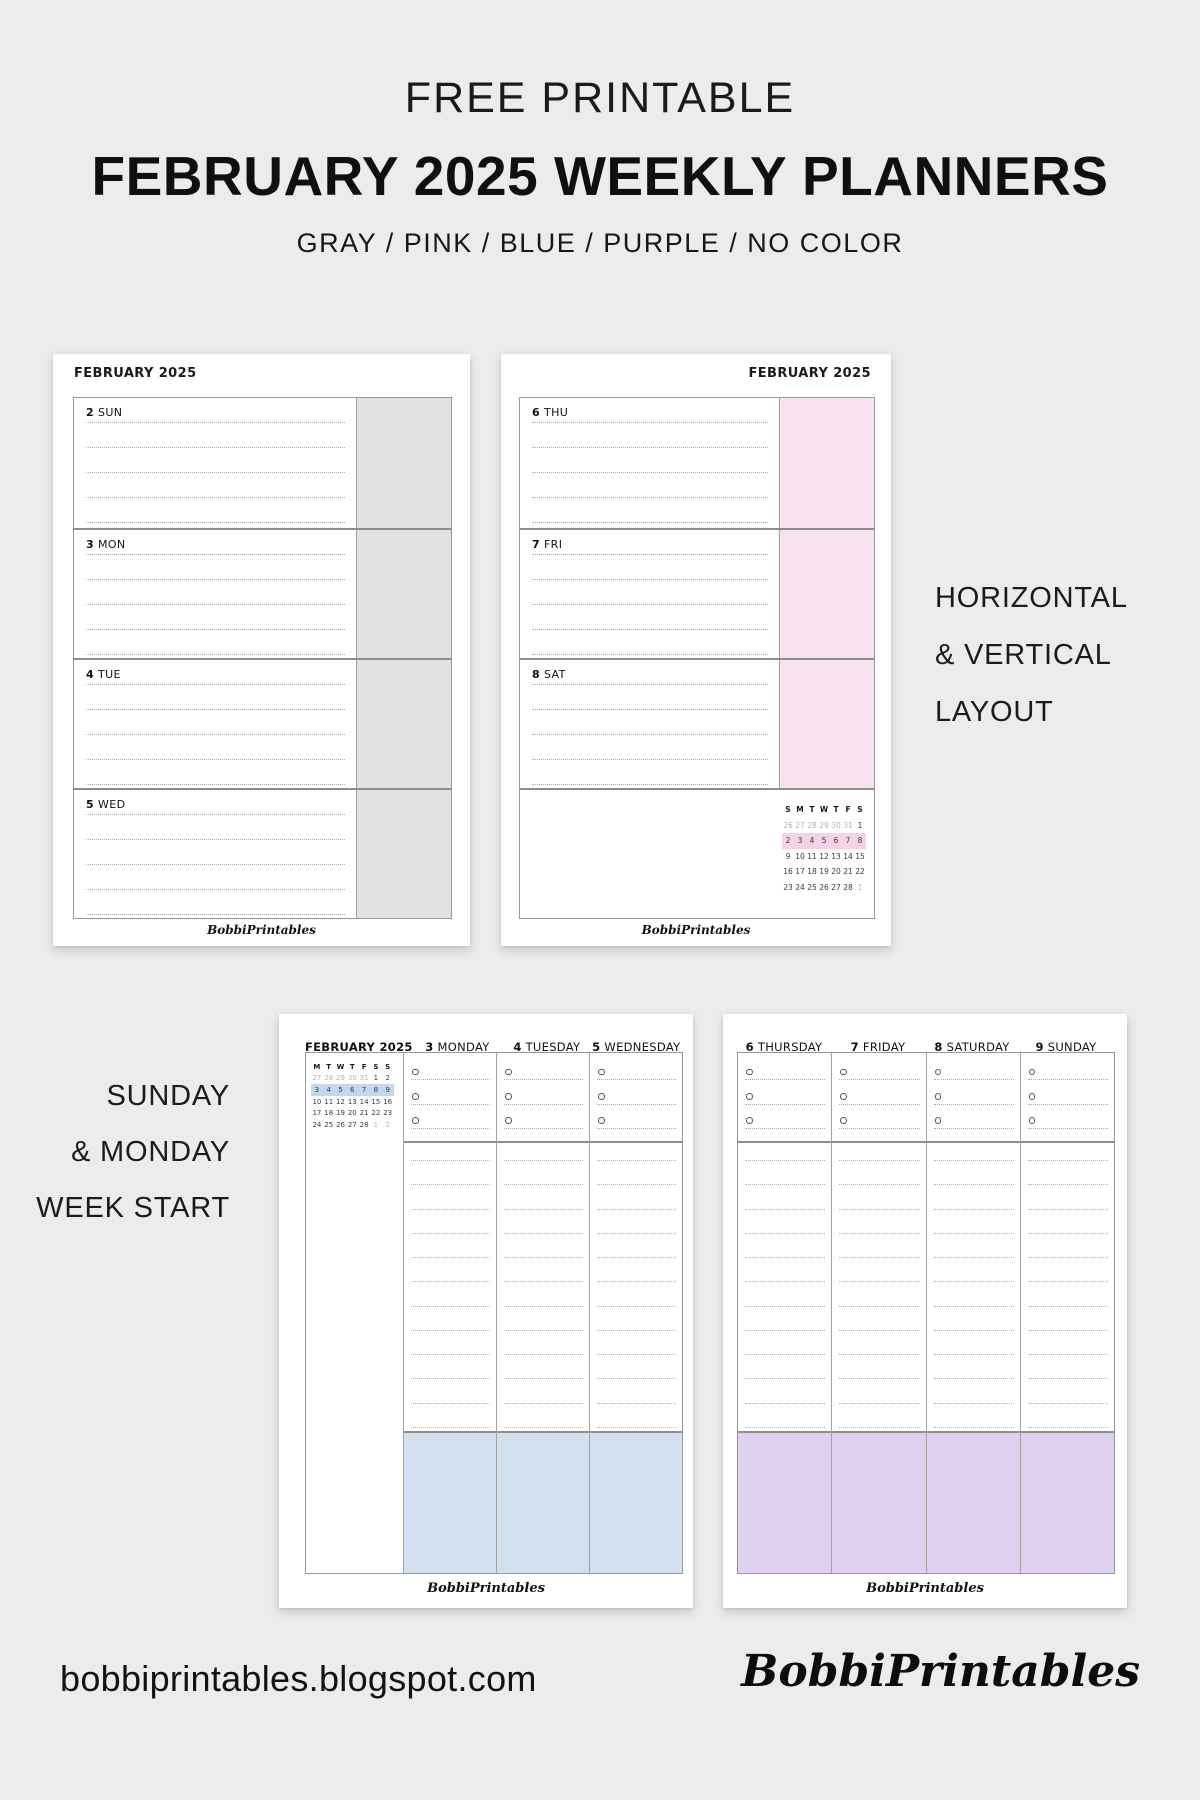 This screenshot has height=1800, width=1200. Describe the element at coordinates (135, 373) in the screenshot. I see `month-label: FEBRUARY 2025` at that location.